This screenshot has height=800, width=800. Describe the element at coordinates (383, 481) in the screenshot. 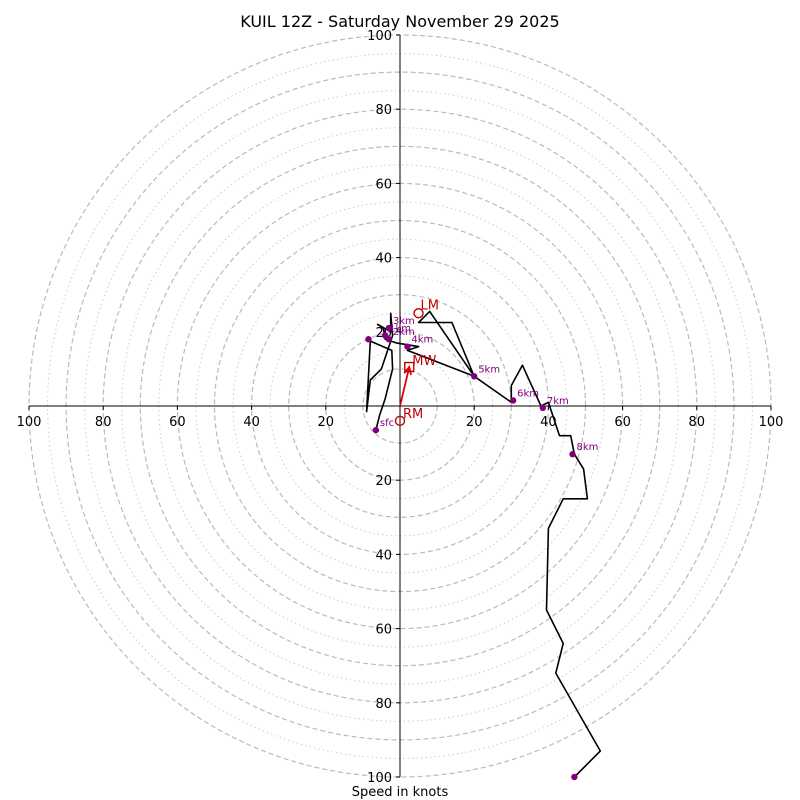

I see `y-tick-label: 20` at that location.